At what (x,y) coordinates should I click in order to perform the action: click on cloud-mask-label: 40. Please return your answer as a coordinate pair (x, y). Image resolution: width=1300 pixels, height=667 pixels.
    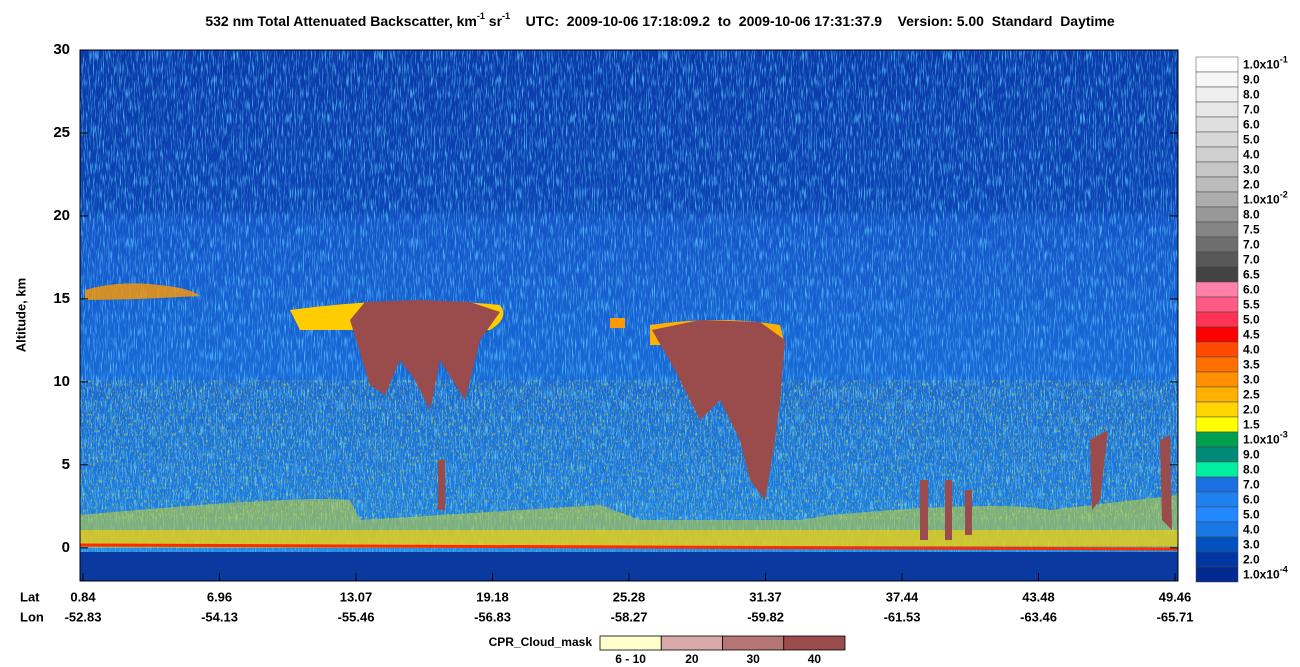
    Looking at the image, I should click on (815, 659).